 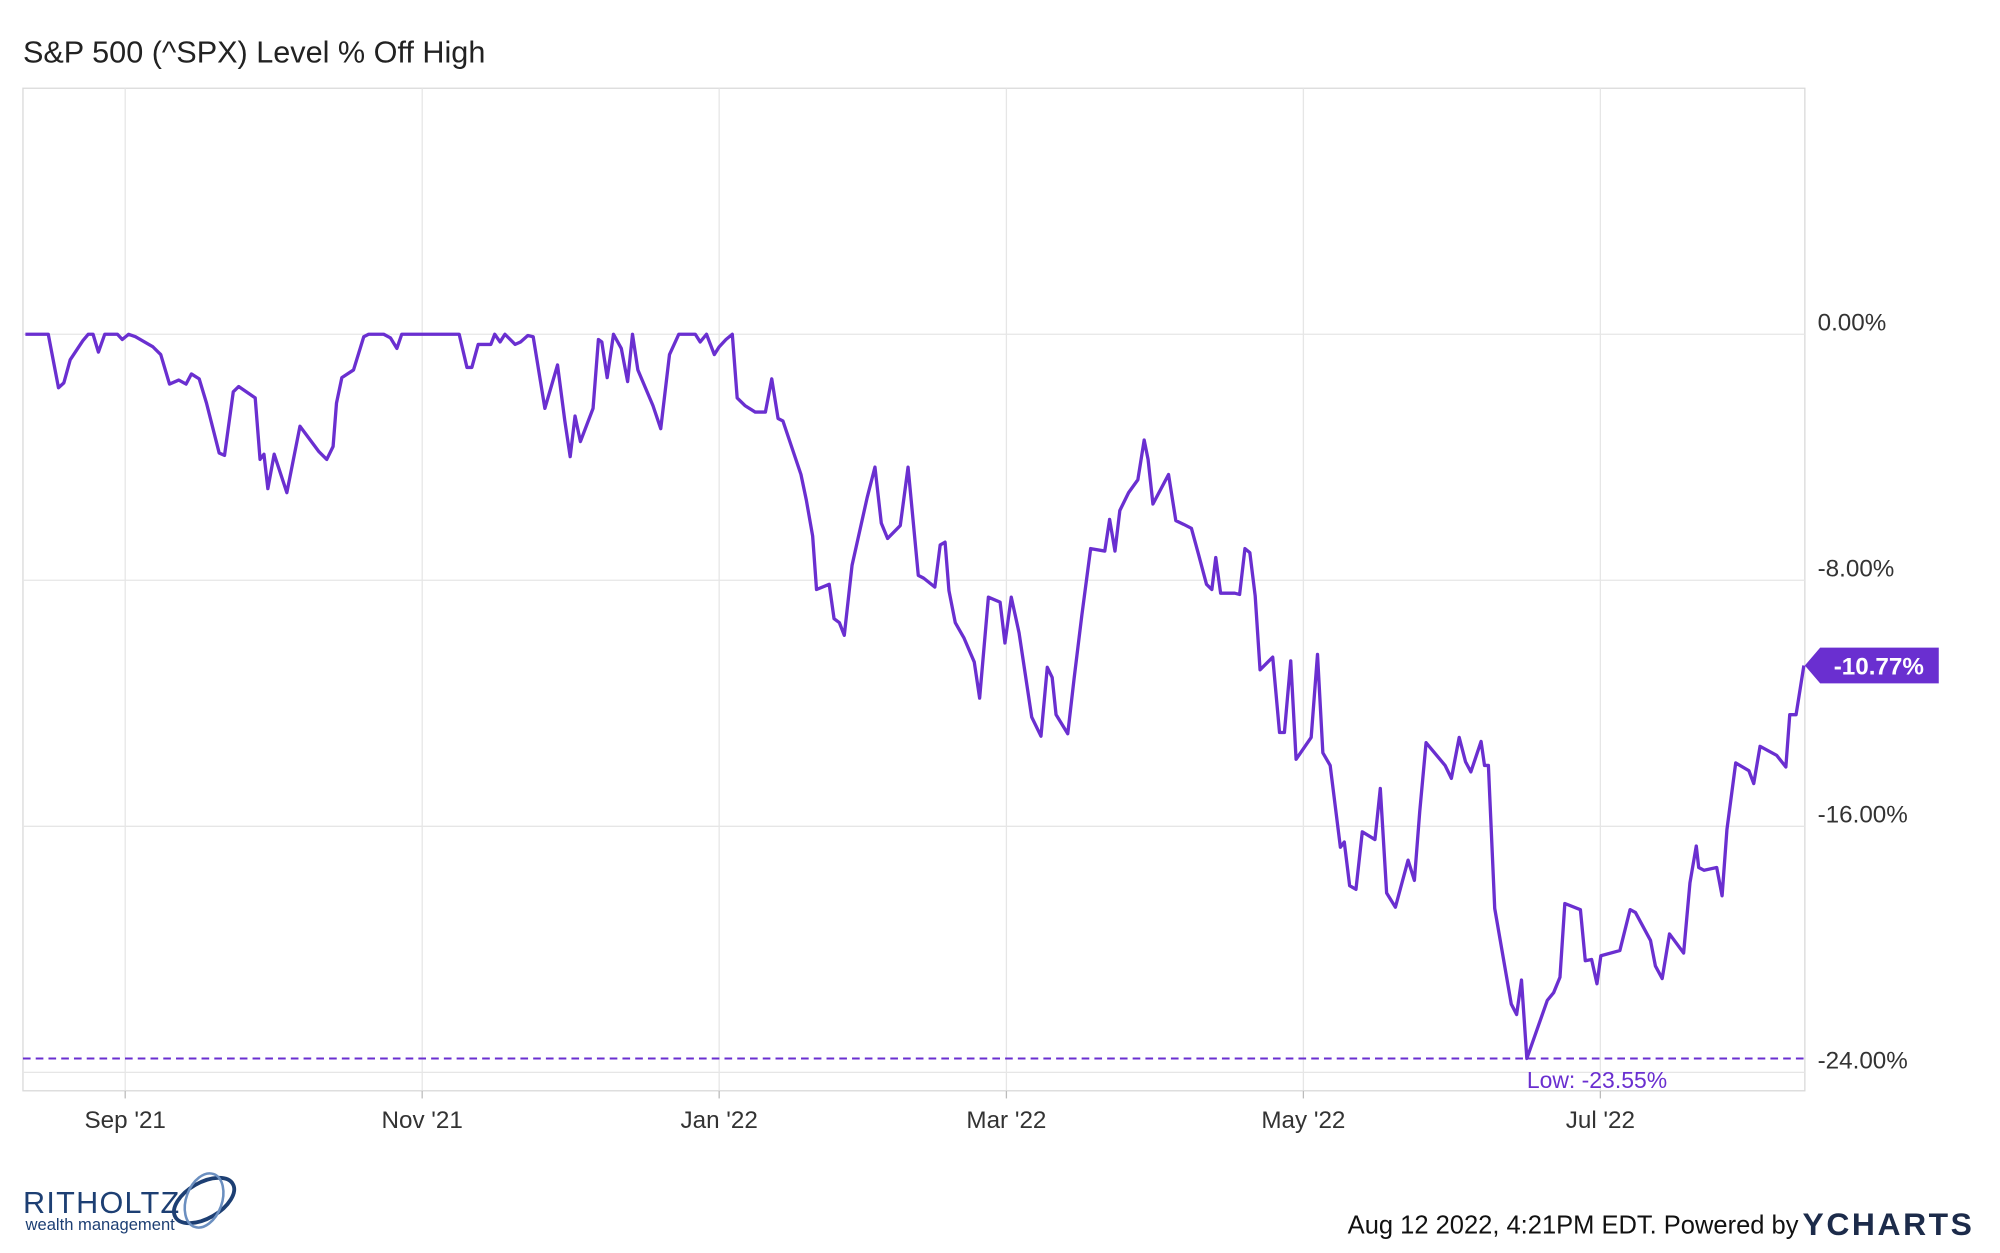 I want to click on x-tick-label: Nov '21, so click(x=421, y=1120).